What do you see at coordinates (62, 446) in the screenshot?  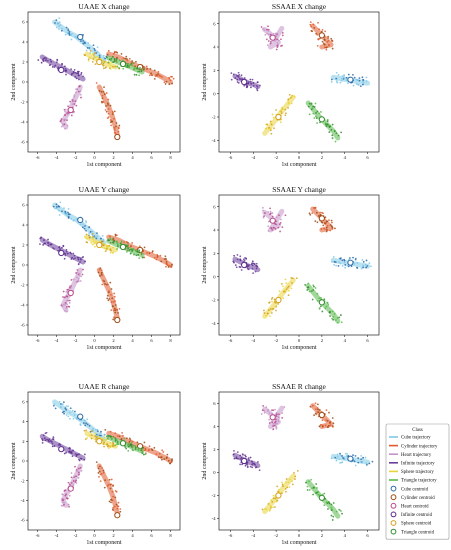 I see `series-infinite` at bounding box center [62, 446].